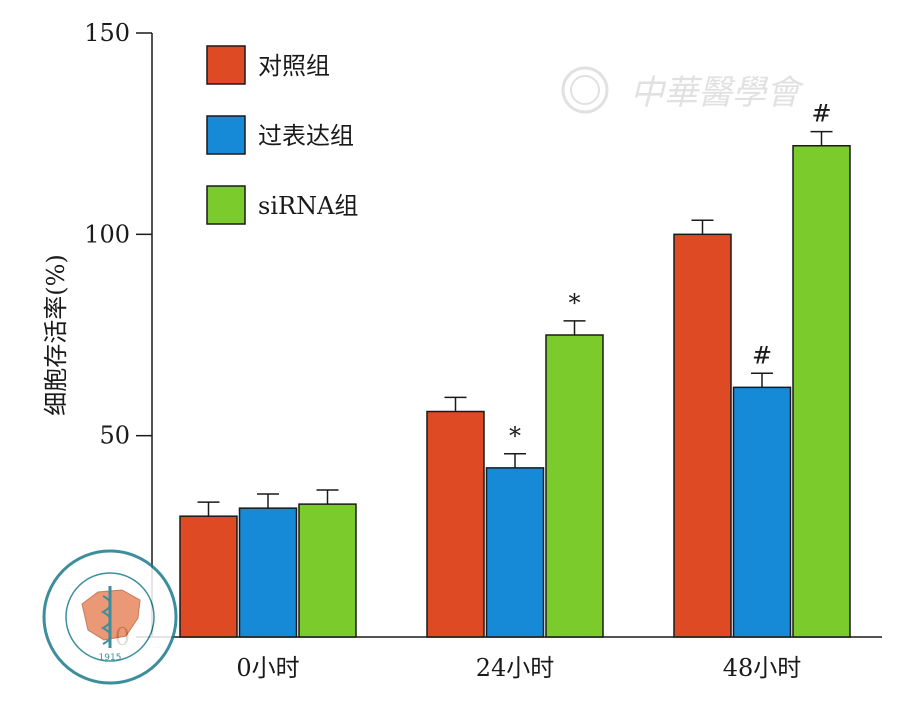 The image size is (907, 704). I want to click on legend-label: 过表达组, so click(306, 136).